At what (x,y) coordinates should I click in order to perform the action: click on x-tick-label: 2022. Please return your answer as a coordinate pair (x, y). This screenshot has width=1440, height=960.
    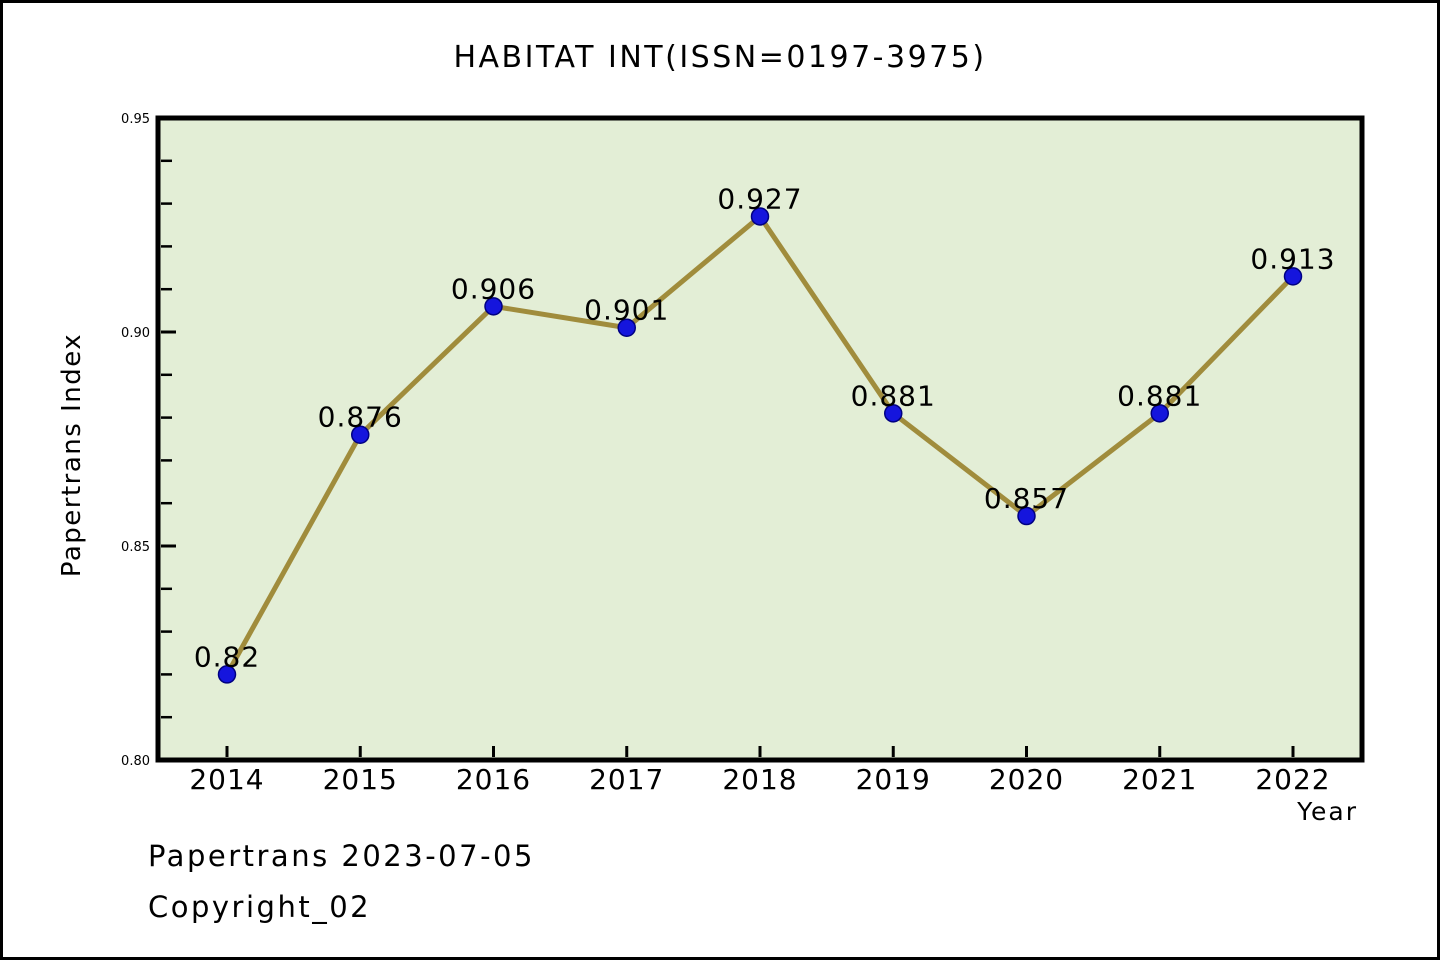
    Looking at the image, I should click on (1292, 779).